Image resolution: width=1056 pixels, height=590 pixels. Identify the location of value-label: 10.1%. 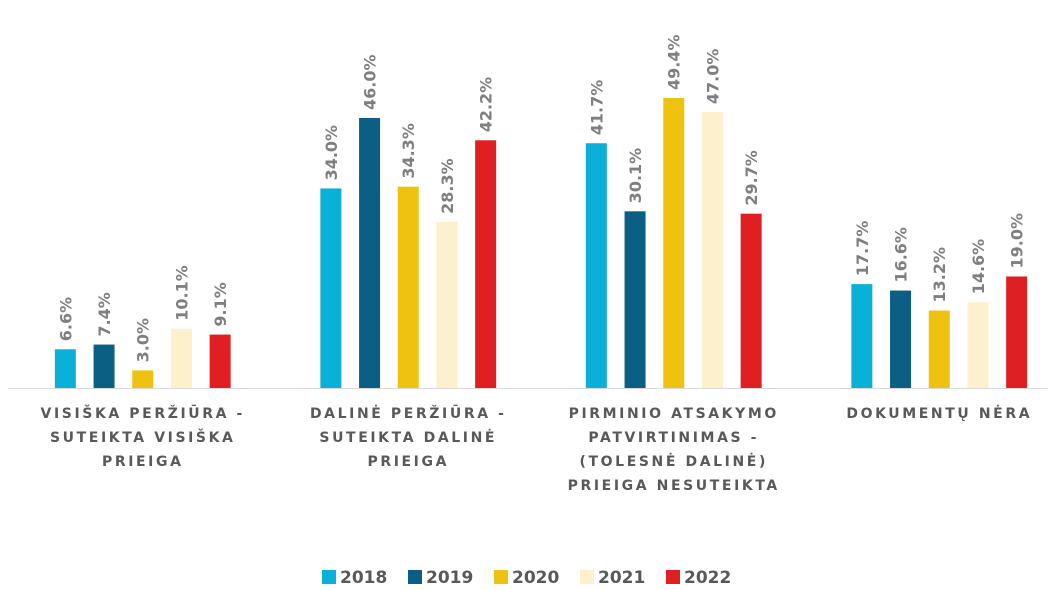
(181, 293).